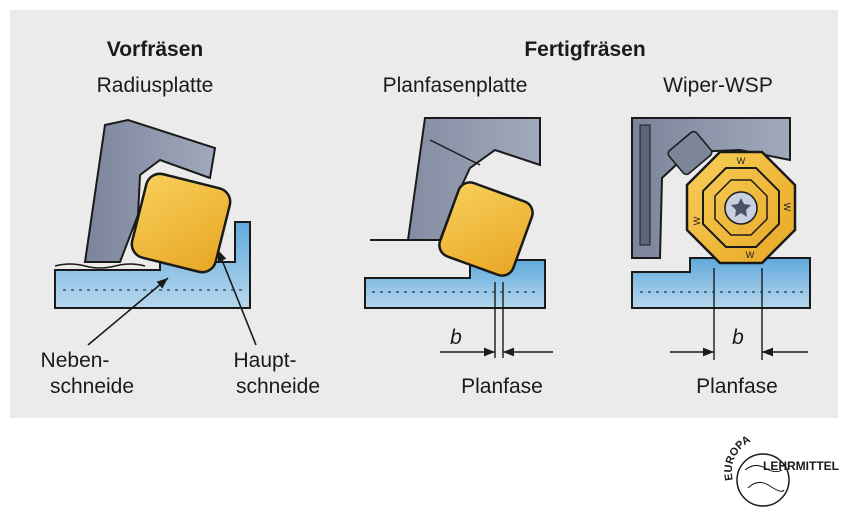 This screenshot has height=514, width=848. I want to click on dimension-b-wiper: b, so click(738, 337).